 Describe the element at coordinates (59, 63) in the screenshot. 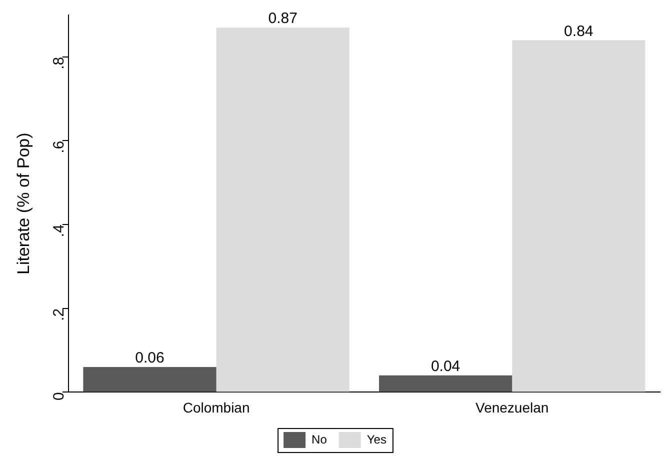

I see `y-tick-label: .8` at that location.